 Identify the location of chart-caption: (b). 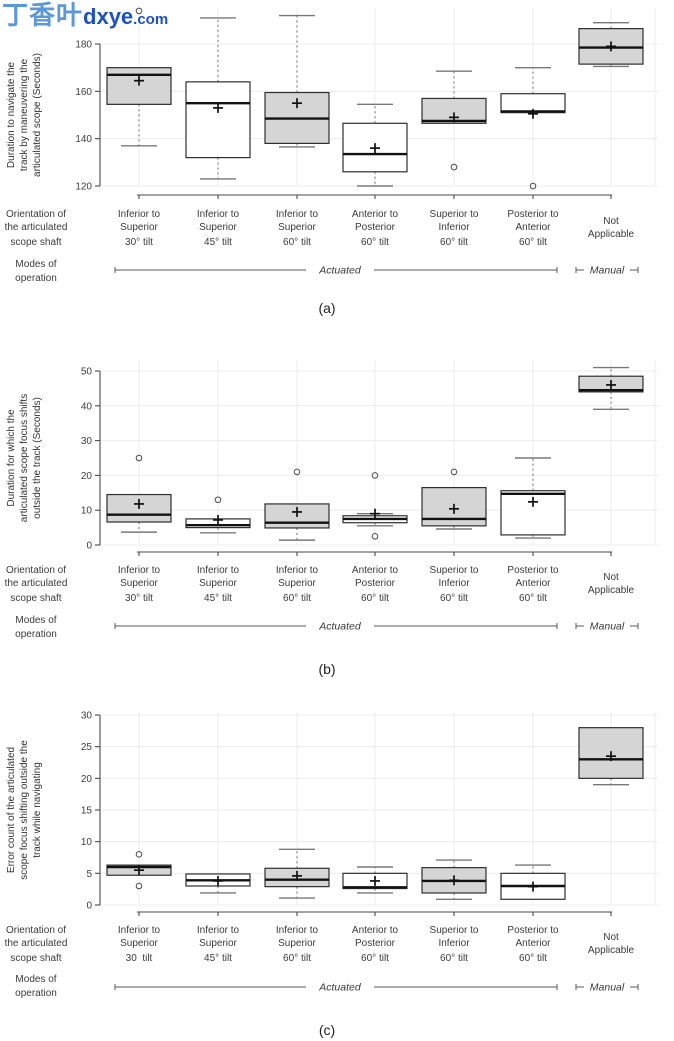
(326, 669).